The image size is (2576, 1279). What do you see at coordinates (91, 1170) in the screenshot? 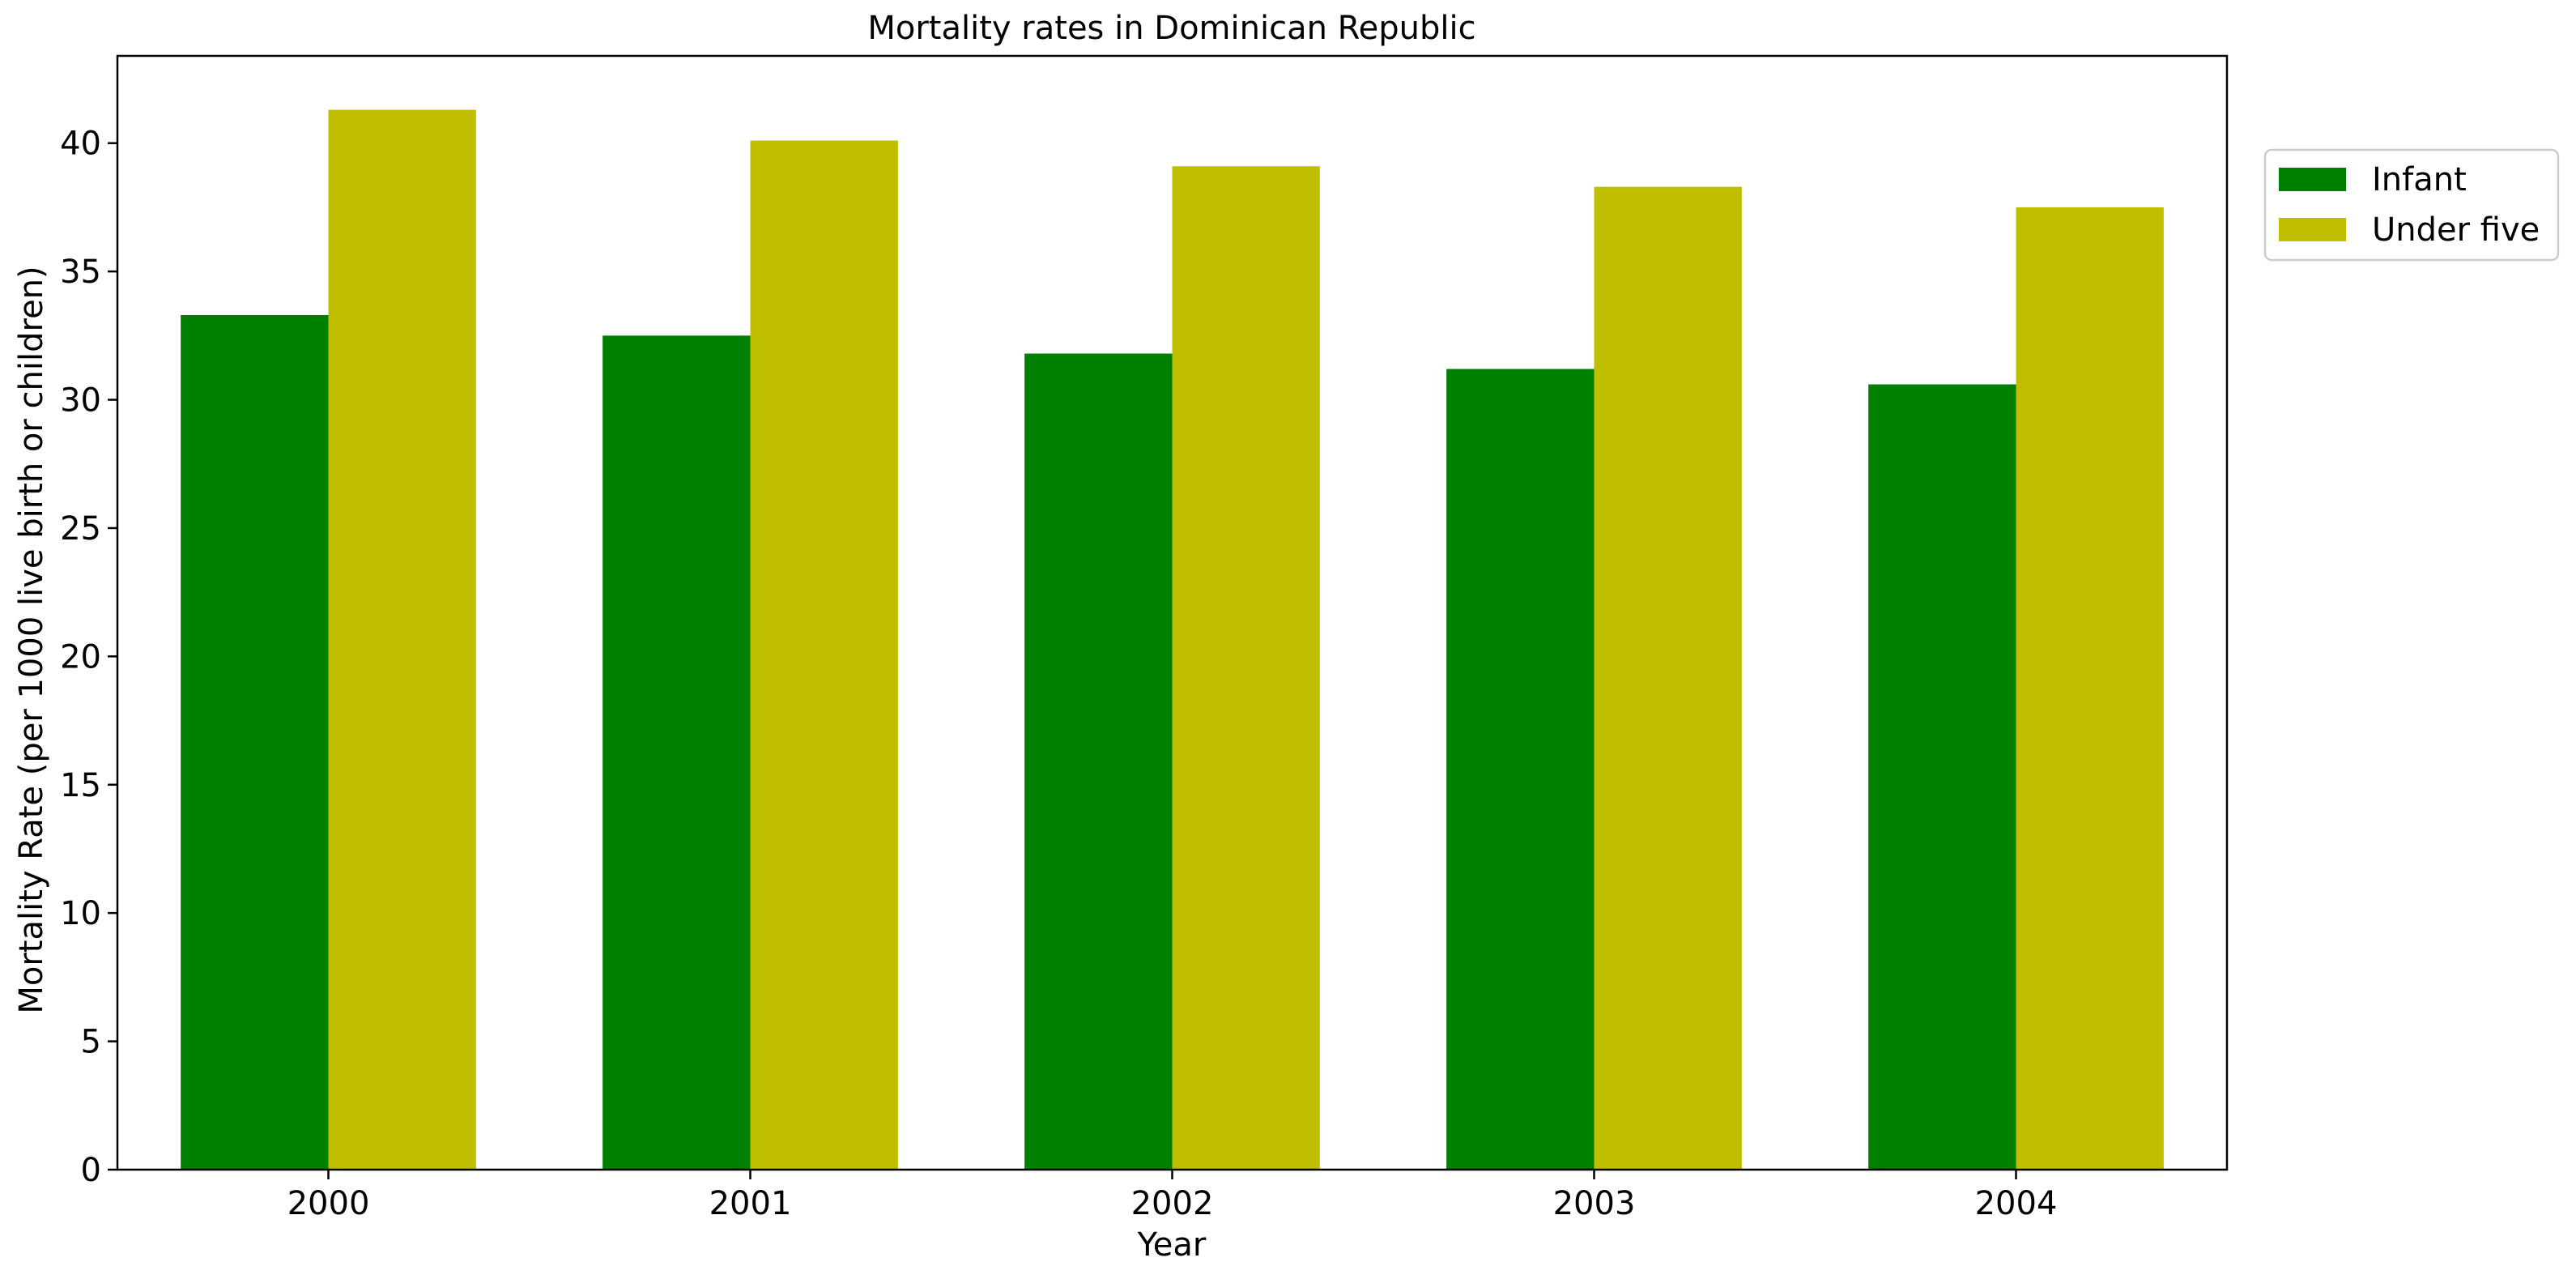
I see `y-tick-label: 0` at bounding box center [91, 1170].